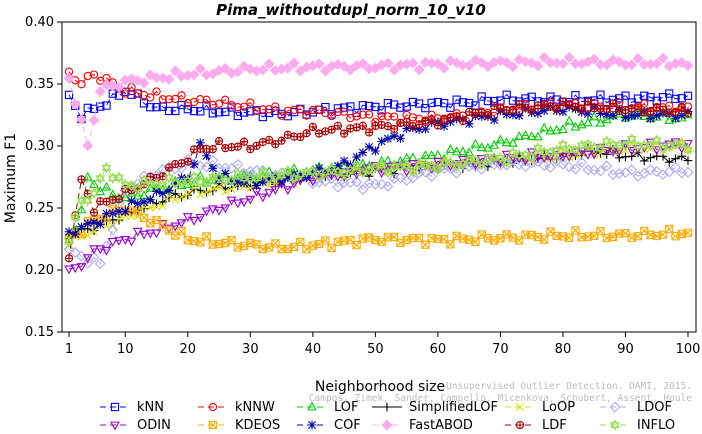 This screenshot has width=702, height=434. I want to click on legend-item-ldf: LDF, so click(536, 425).